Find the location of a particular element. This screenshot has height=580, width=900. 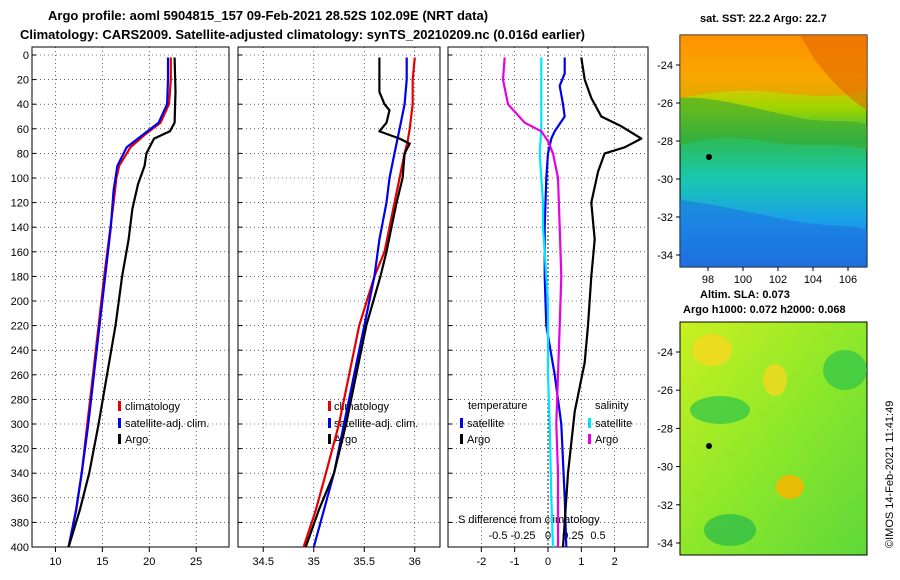

y-tick-label: 0 is located at coordinates (26, 56).